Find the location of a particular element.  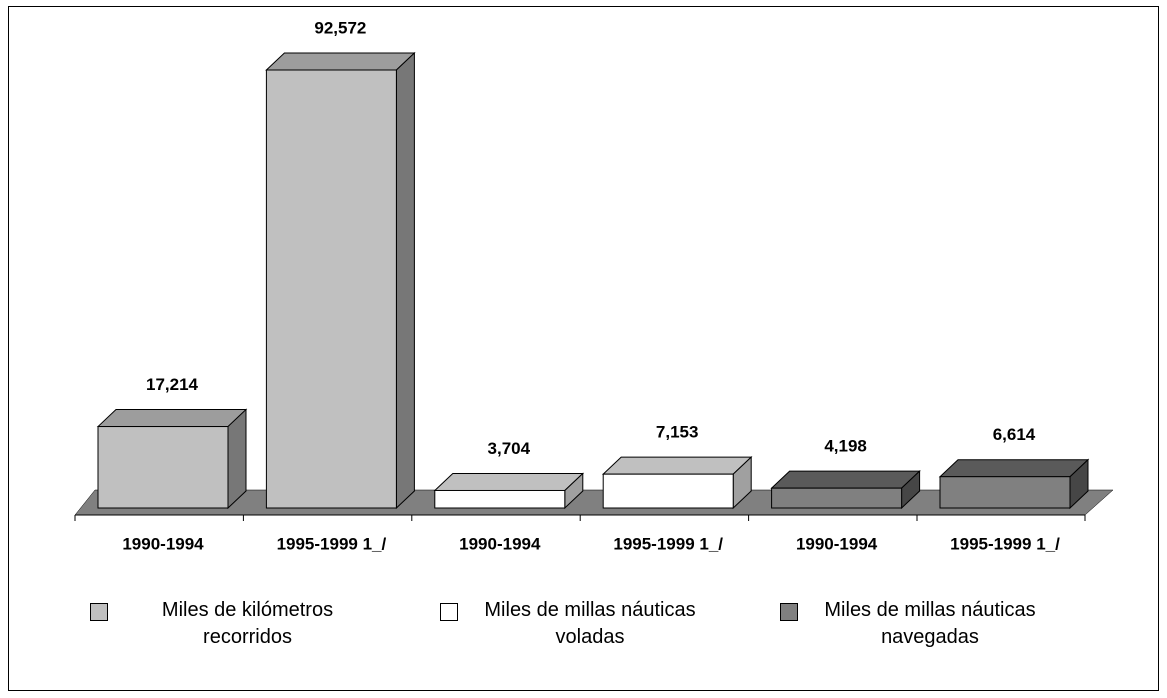

legend-label: Miles de millas náuticas voladas is located at coordinates (590, 623).